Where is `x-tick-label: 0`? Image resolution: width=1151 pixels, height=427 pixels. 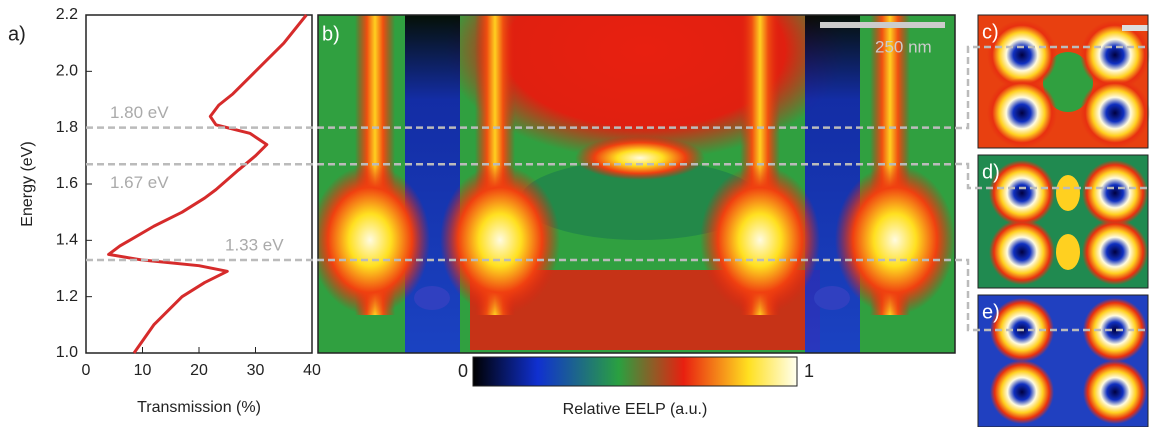
x-tick-label: 0 is located at coordinates (86, 370).